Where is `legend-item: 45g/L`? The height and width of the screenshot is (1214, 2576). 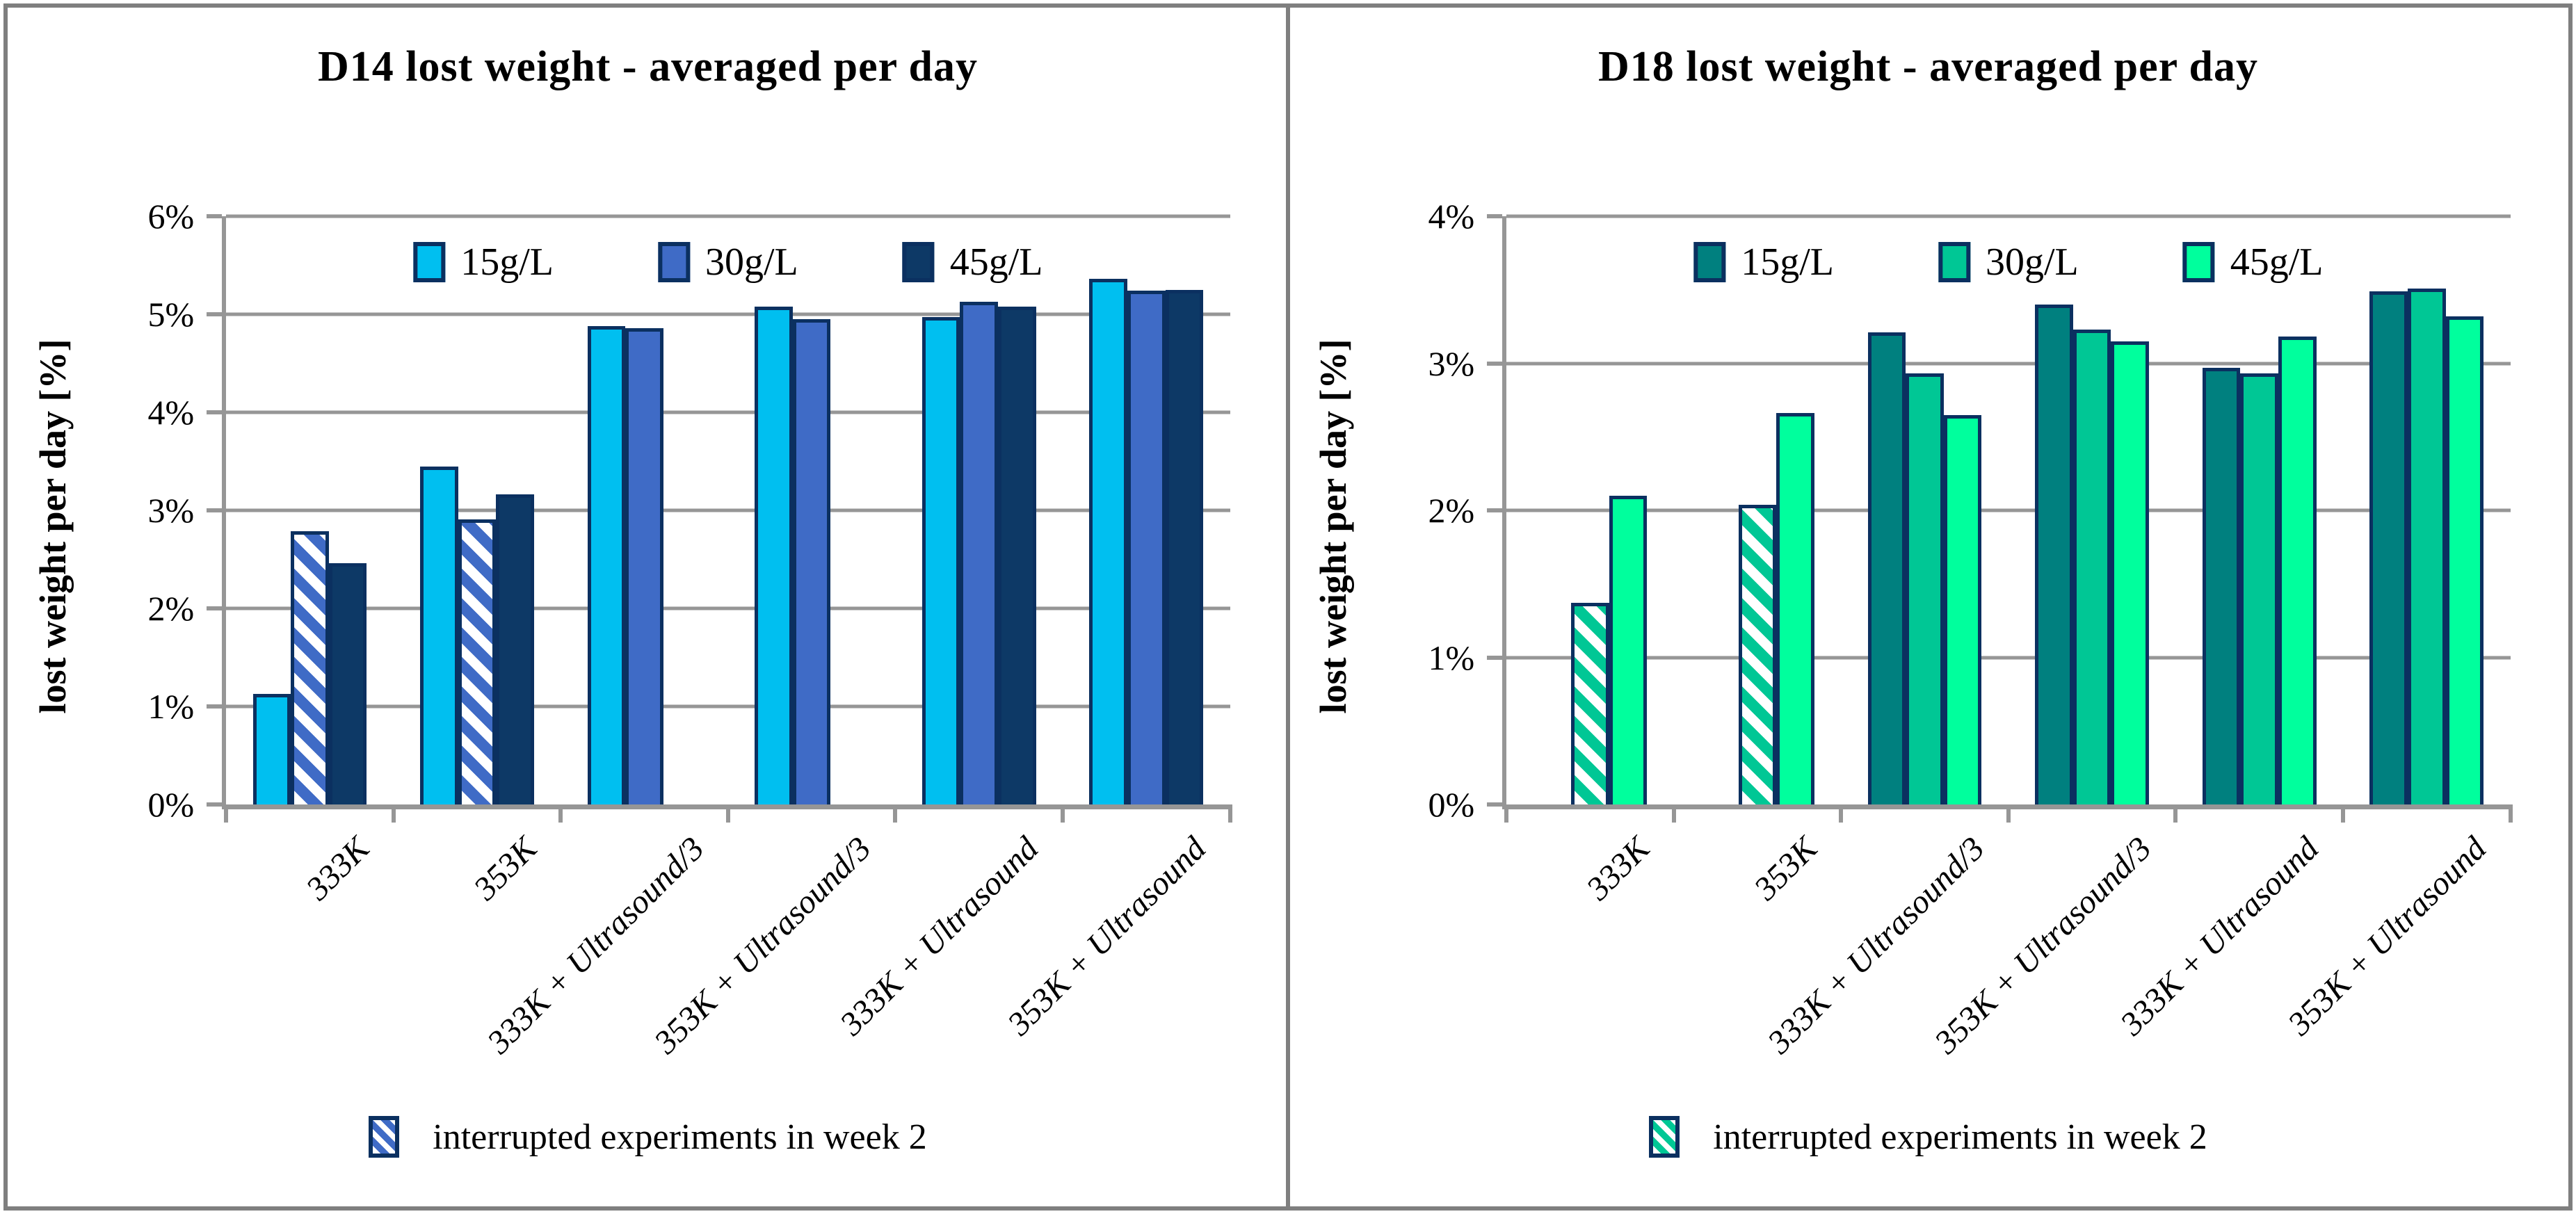 legend-item: 45g/L is located at coordinates (2252, 262).